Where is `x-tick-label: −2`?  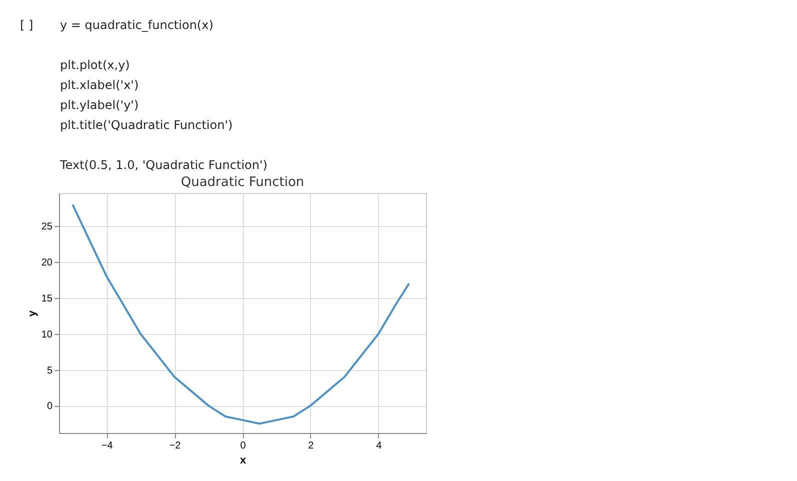
x-tick-label: −2 is located at coordinates (175, 446).